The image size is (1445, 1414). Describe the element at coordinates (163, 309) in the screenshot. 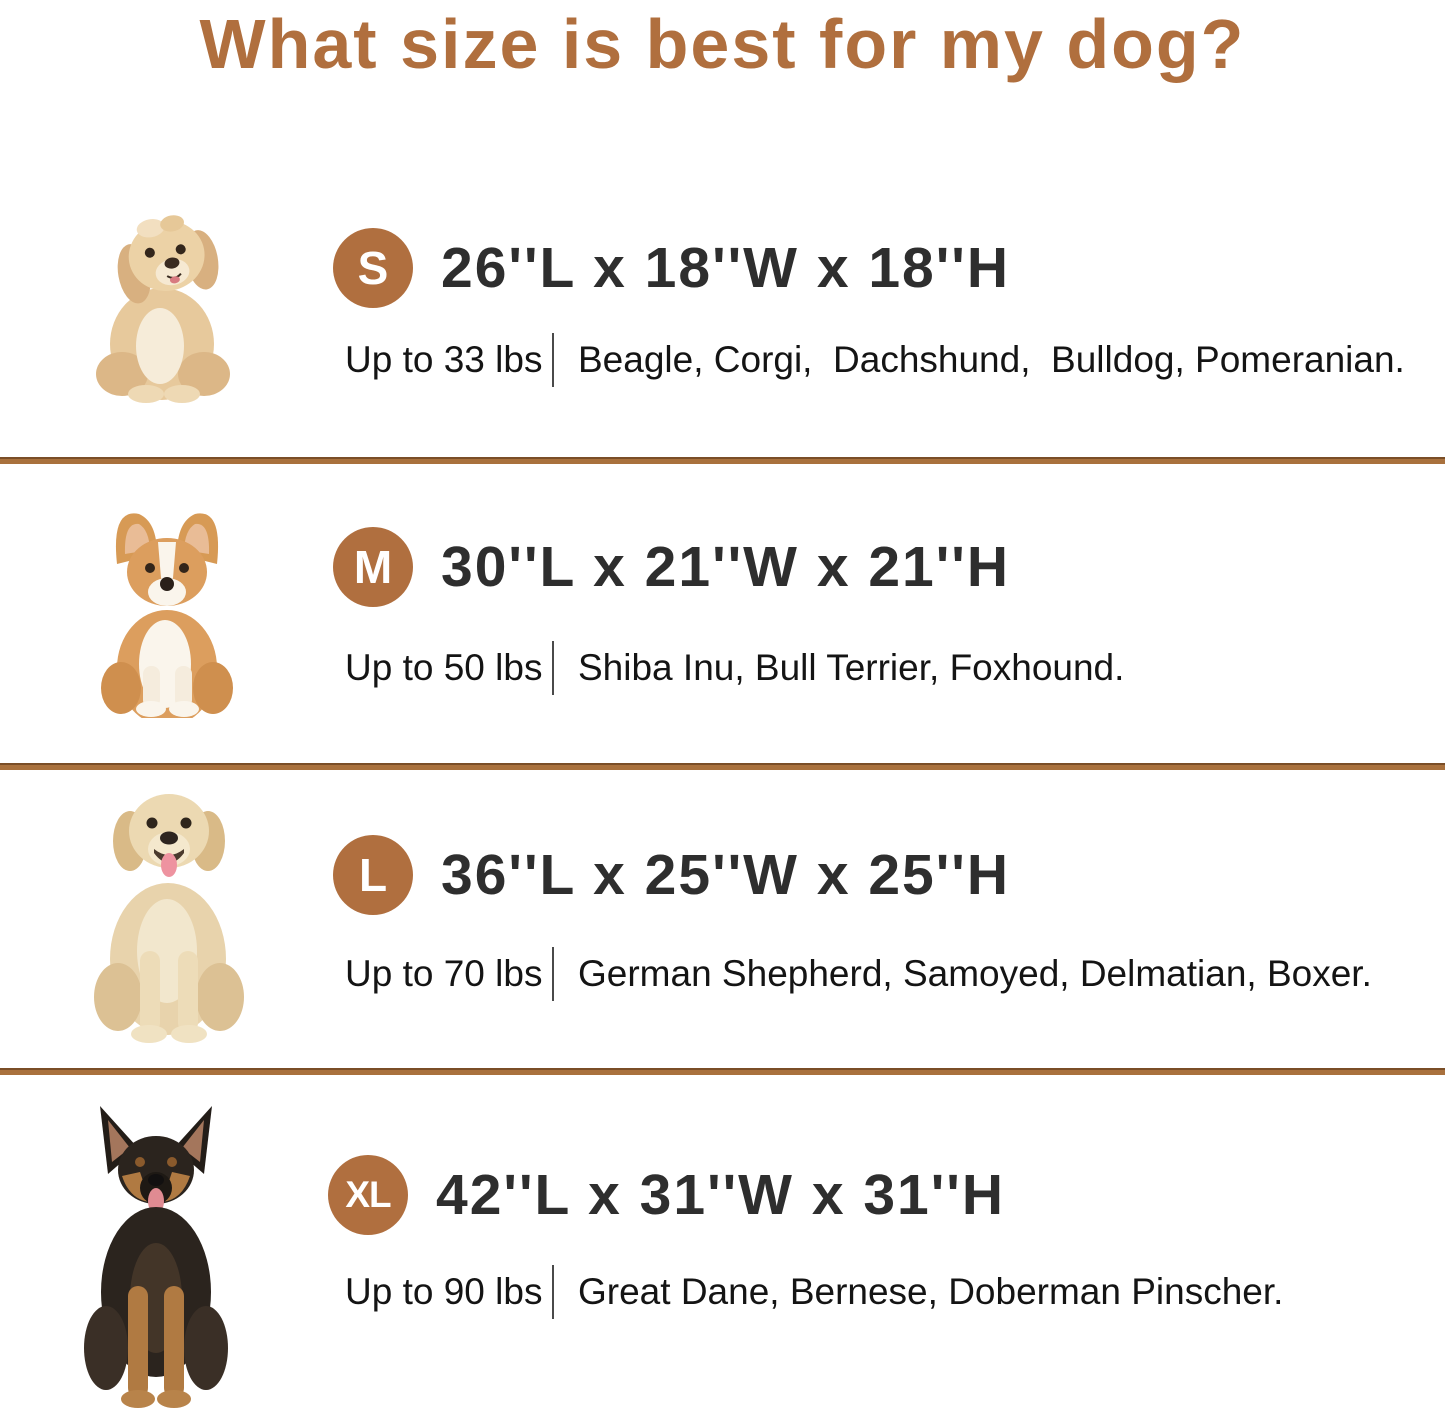

I see `fluffy-puppy-illustration` at that location.